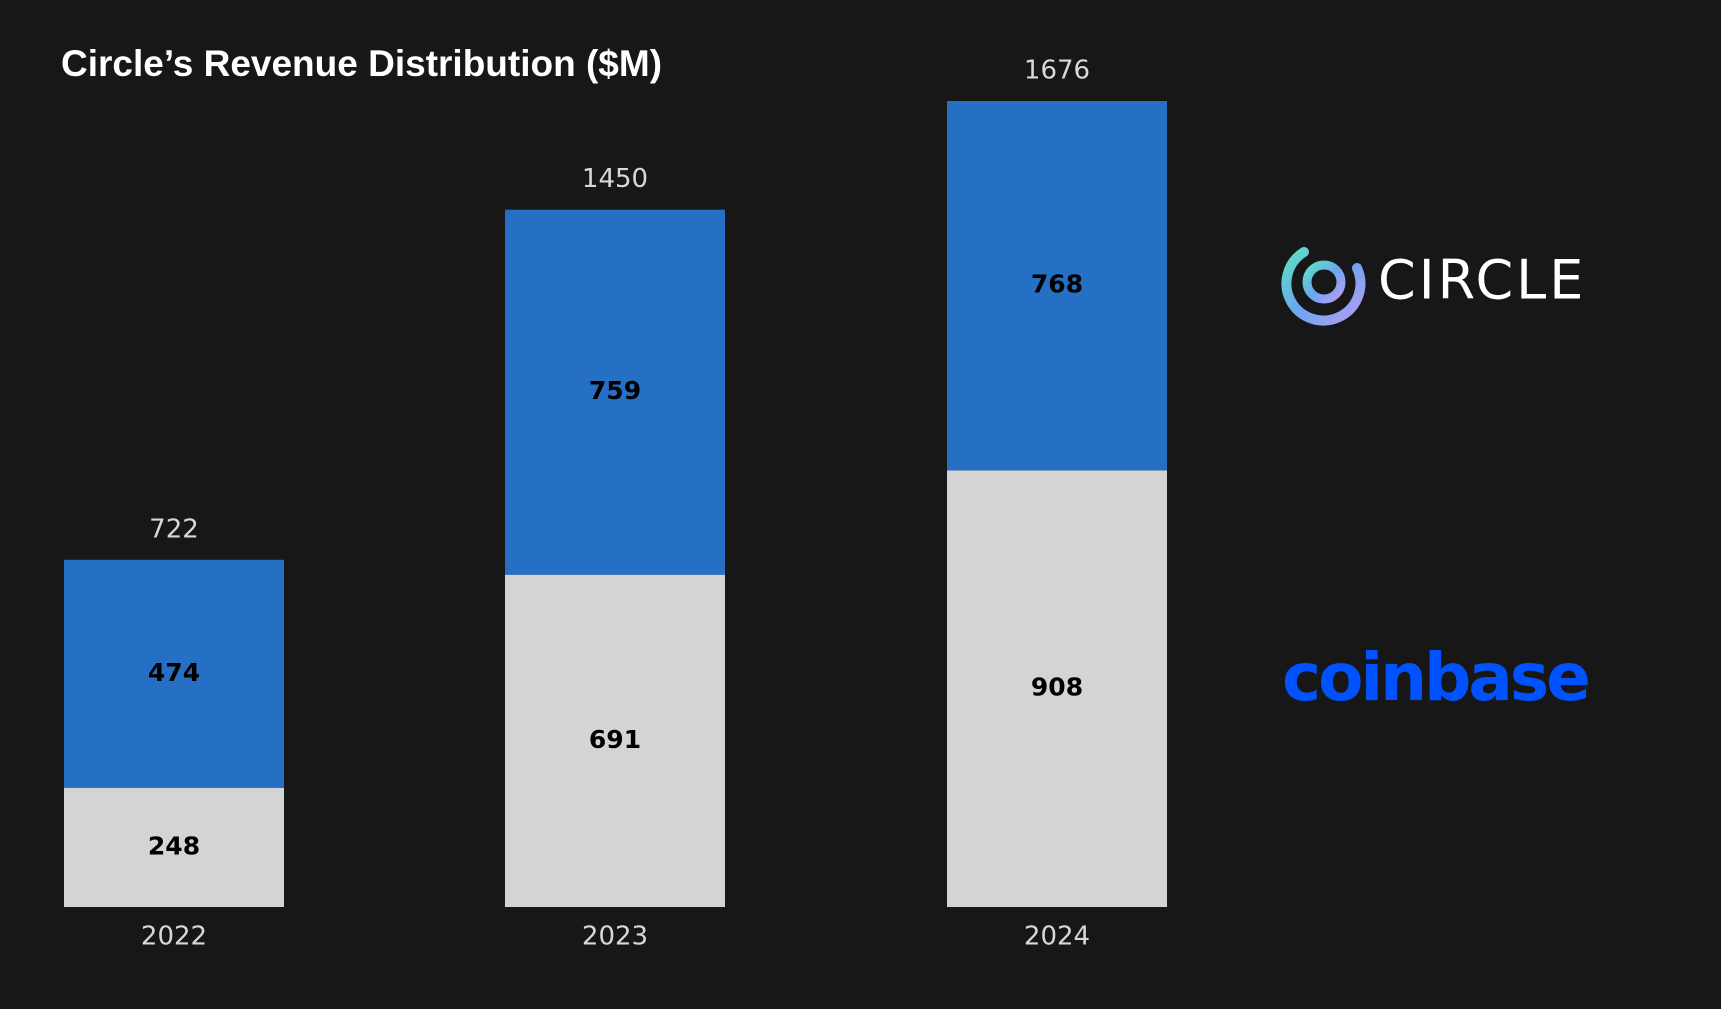 This screenshot has height=1009, width=1721. Describe the element at coordinates (174, 937) in the screenshot. I see `x-tick-label: 2022` at that location.